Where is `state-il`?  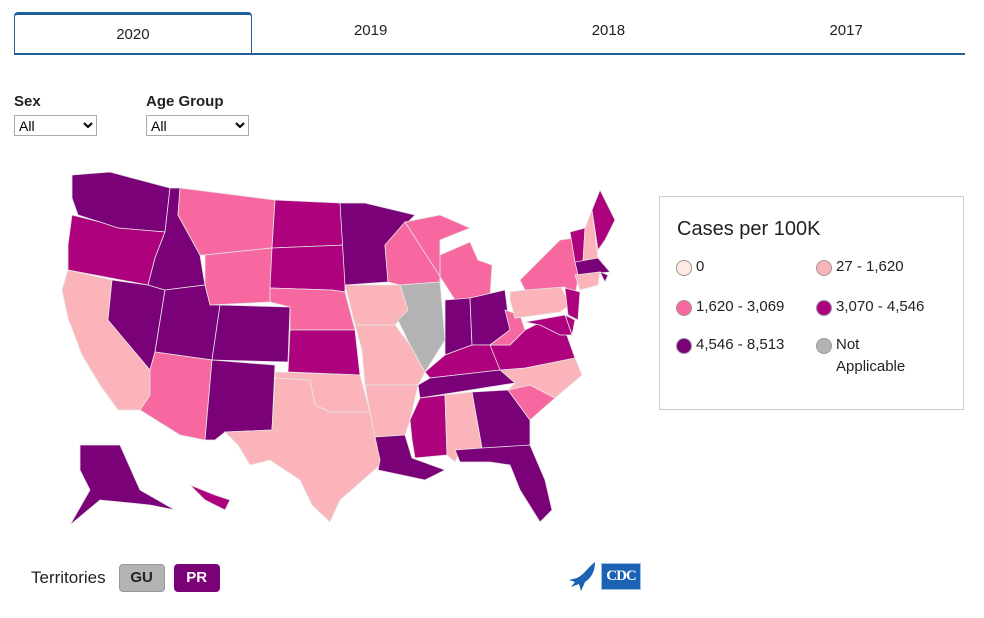 state-il is located at coordinates (421, 327).